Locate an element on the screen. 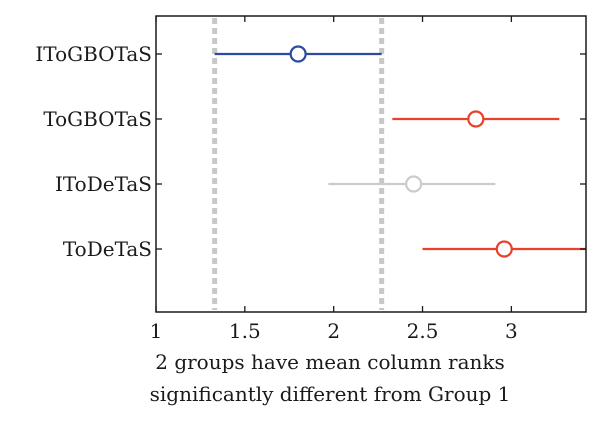 This screenshot has width=600, height=435. category-label-togbotas: ToGBOTaS is located at coordinates (97, 119).